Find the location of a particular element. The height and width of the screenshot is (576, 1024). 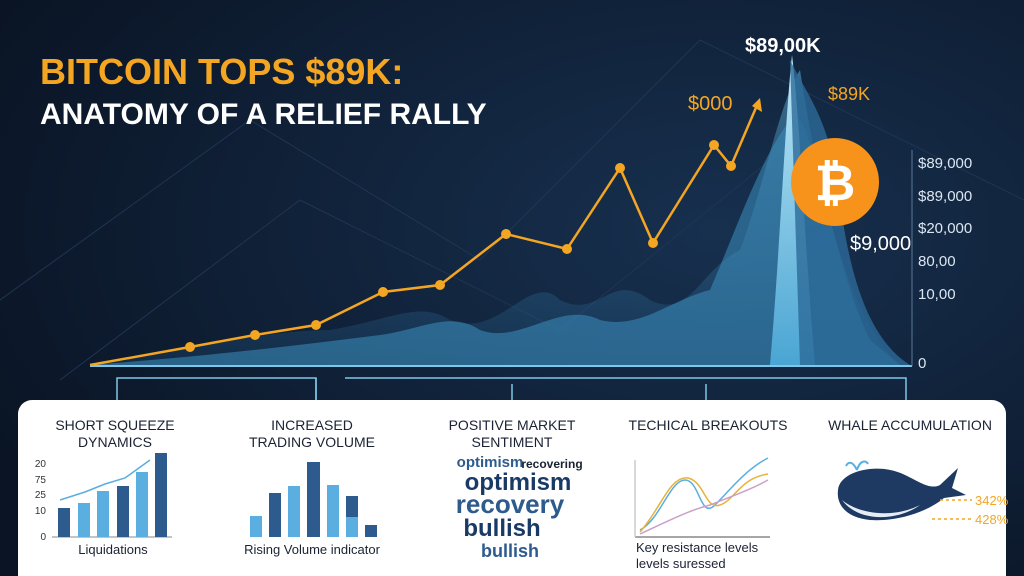

breakout-lines is located at coordinates (702, 497).